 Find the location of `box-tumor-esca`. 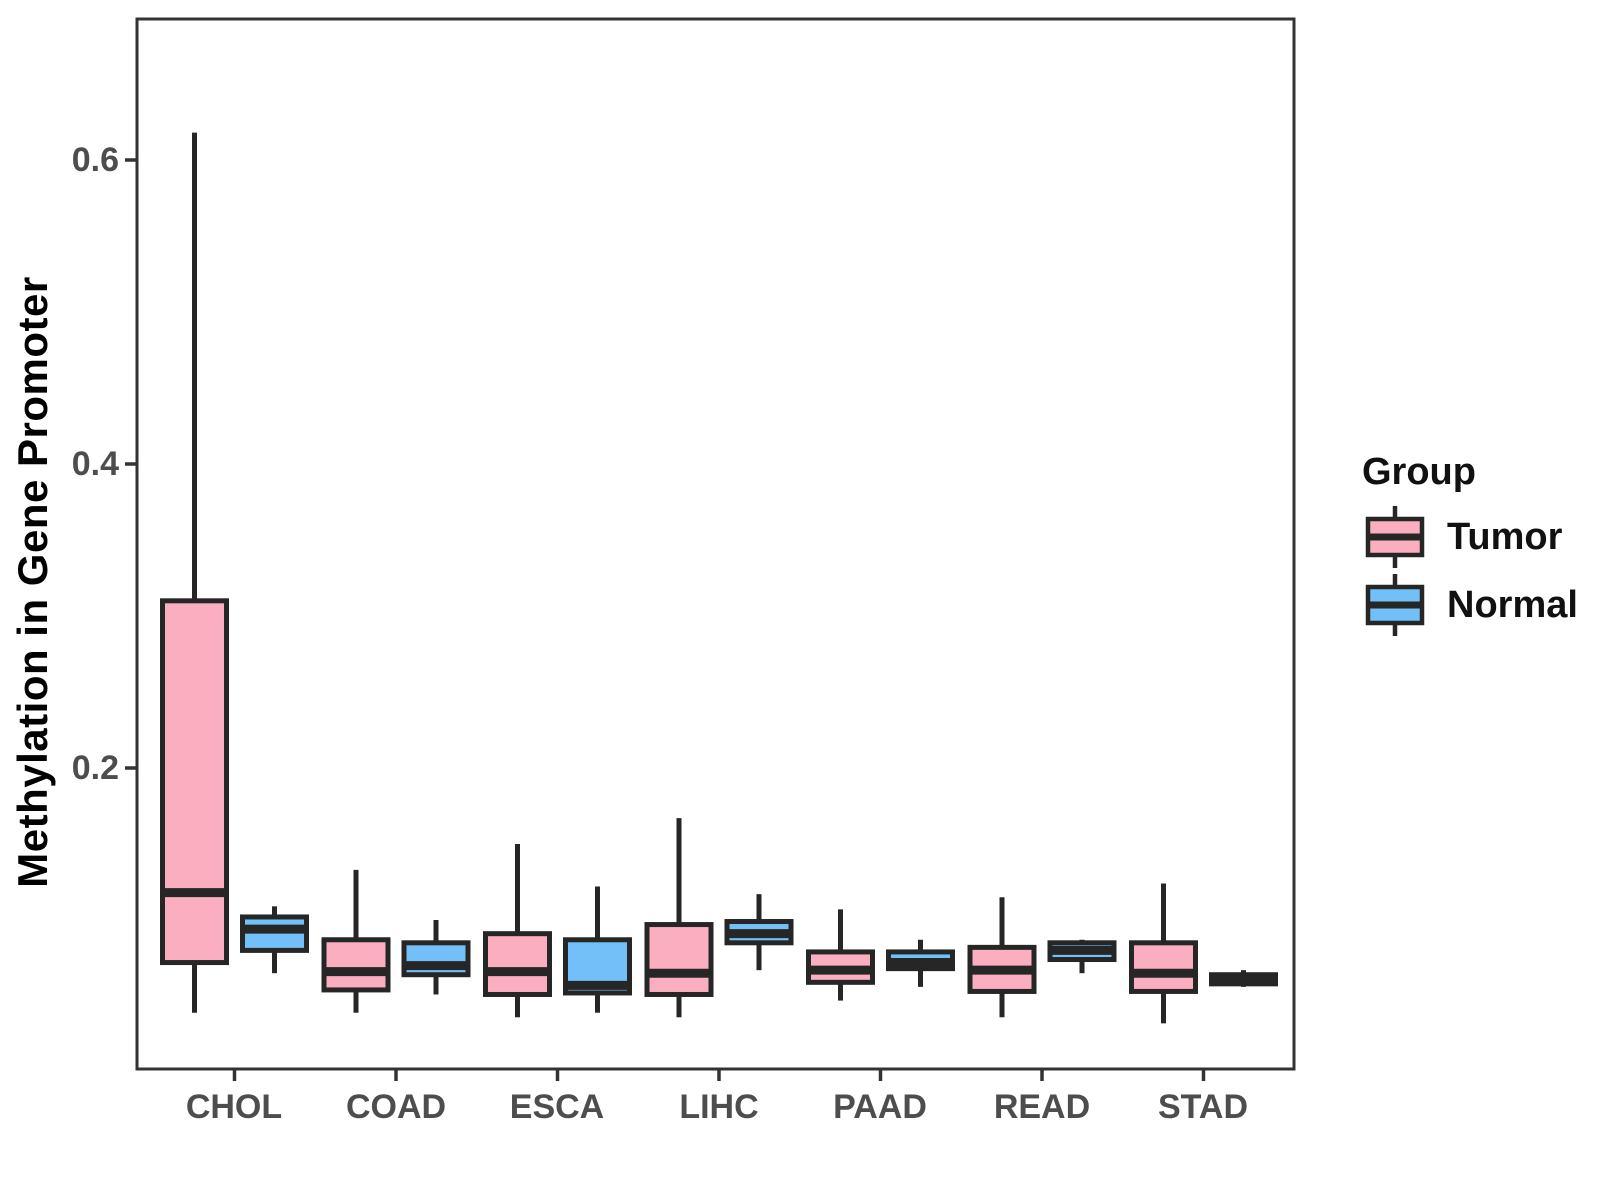

box-tumor-esca is located at coordinates (517, 964).